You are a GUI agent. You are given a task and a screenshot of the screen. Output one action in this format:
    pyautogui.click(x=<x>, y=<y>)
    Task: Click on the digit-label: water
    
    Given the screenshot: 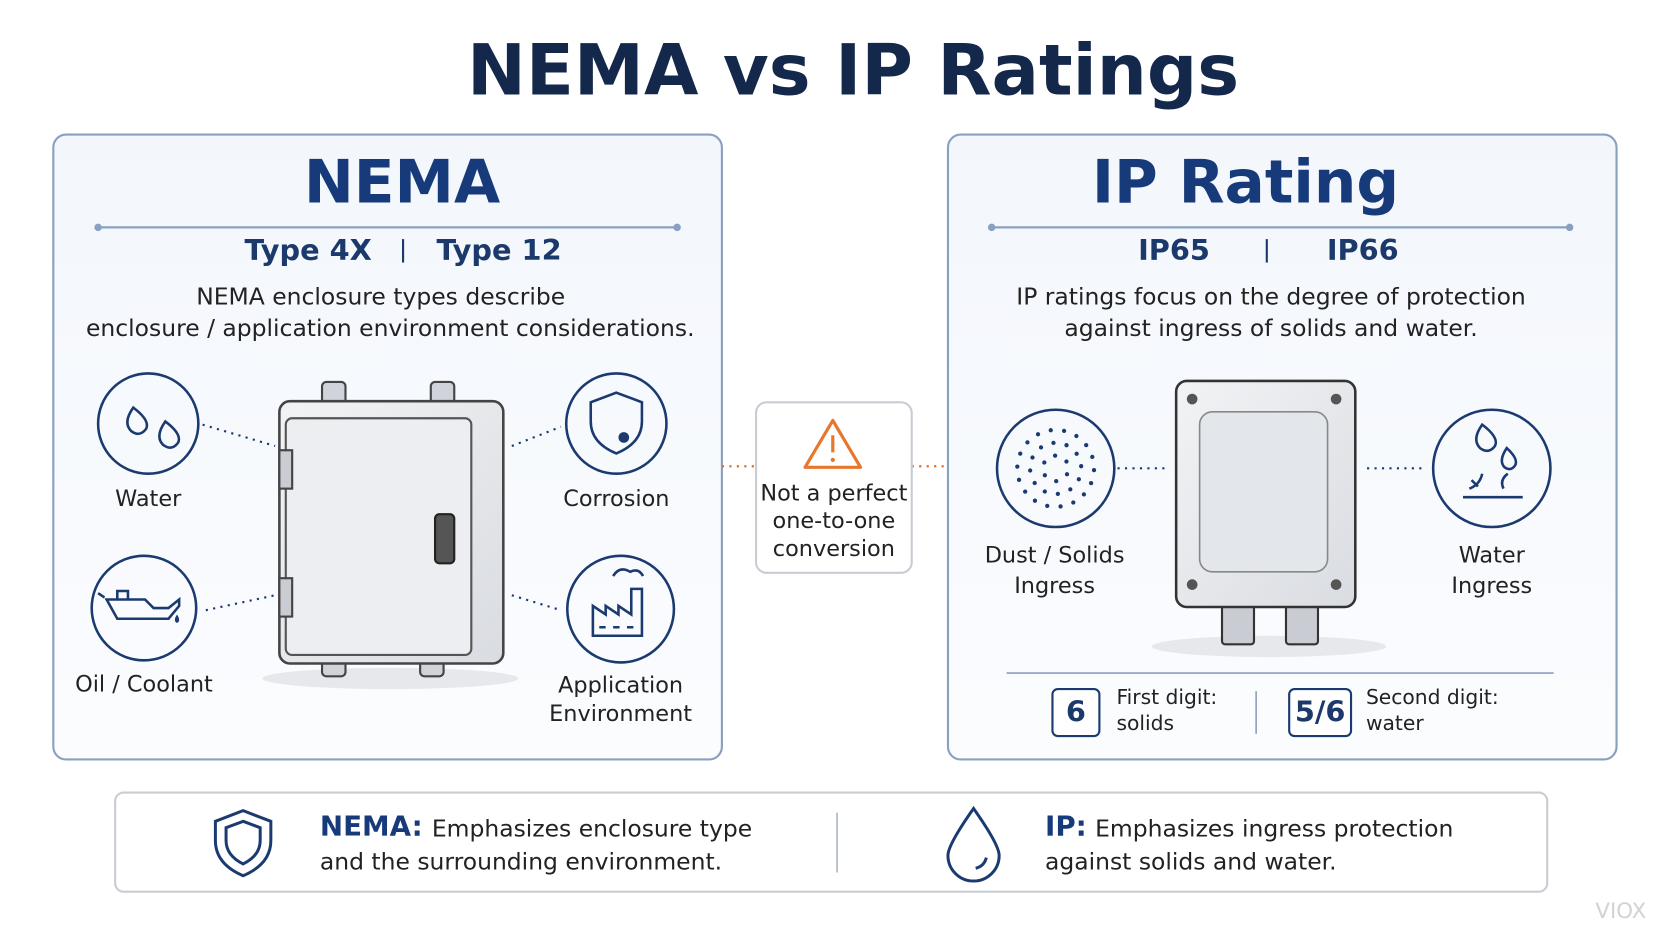 What is the action you would take?
    pyautogui.click(x=1395, y=723)
    